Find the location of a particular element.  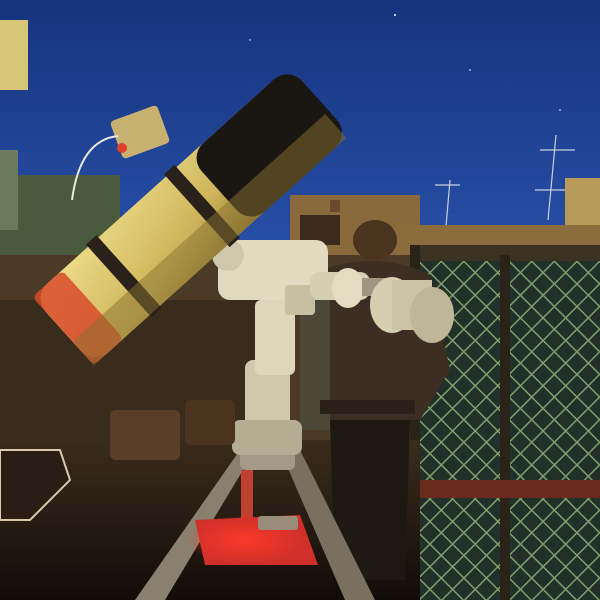

tv-antennas is located at coordinates (505, 186).